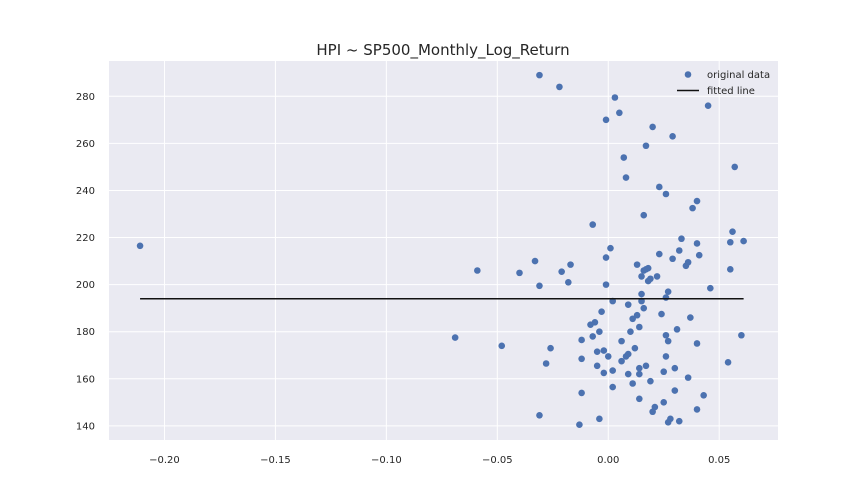 The image size is (864, 504). I want to click on y-tick-label: 140, so click(85, 426).